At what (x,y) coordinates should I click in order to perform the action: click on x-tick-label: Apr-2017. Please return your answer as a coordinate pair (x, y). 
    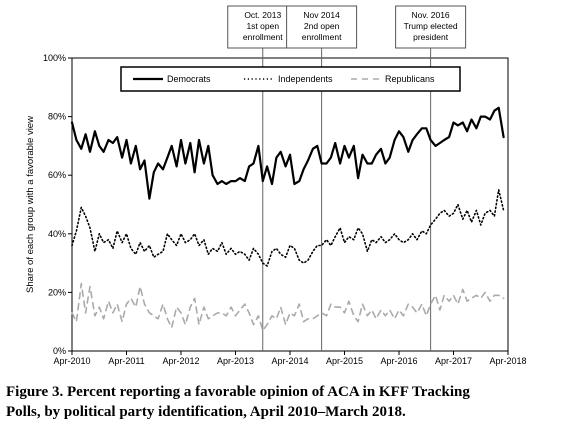
    Looking at the image, I should click on (453, 361).